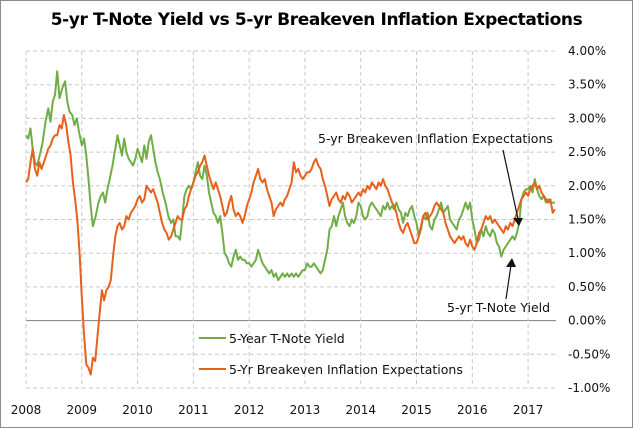  I want to click on annotation-breakeven-label: 5-yr Breakeven Inflation Expectations, so click(435, 138).